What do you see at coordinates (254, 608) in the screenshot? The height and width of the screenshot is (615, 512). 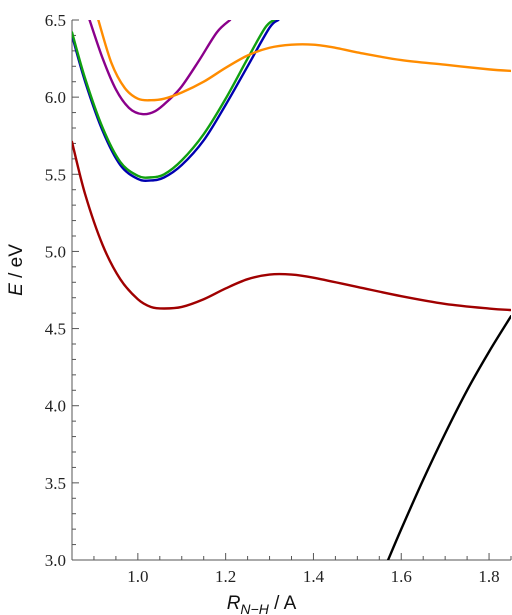 I see `x-axis-title-subscript: N−H` at bounding box center [254, 608].